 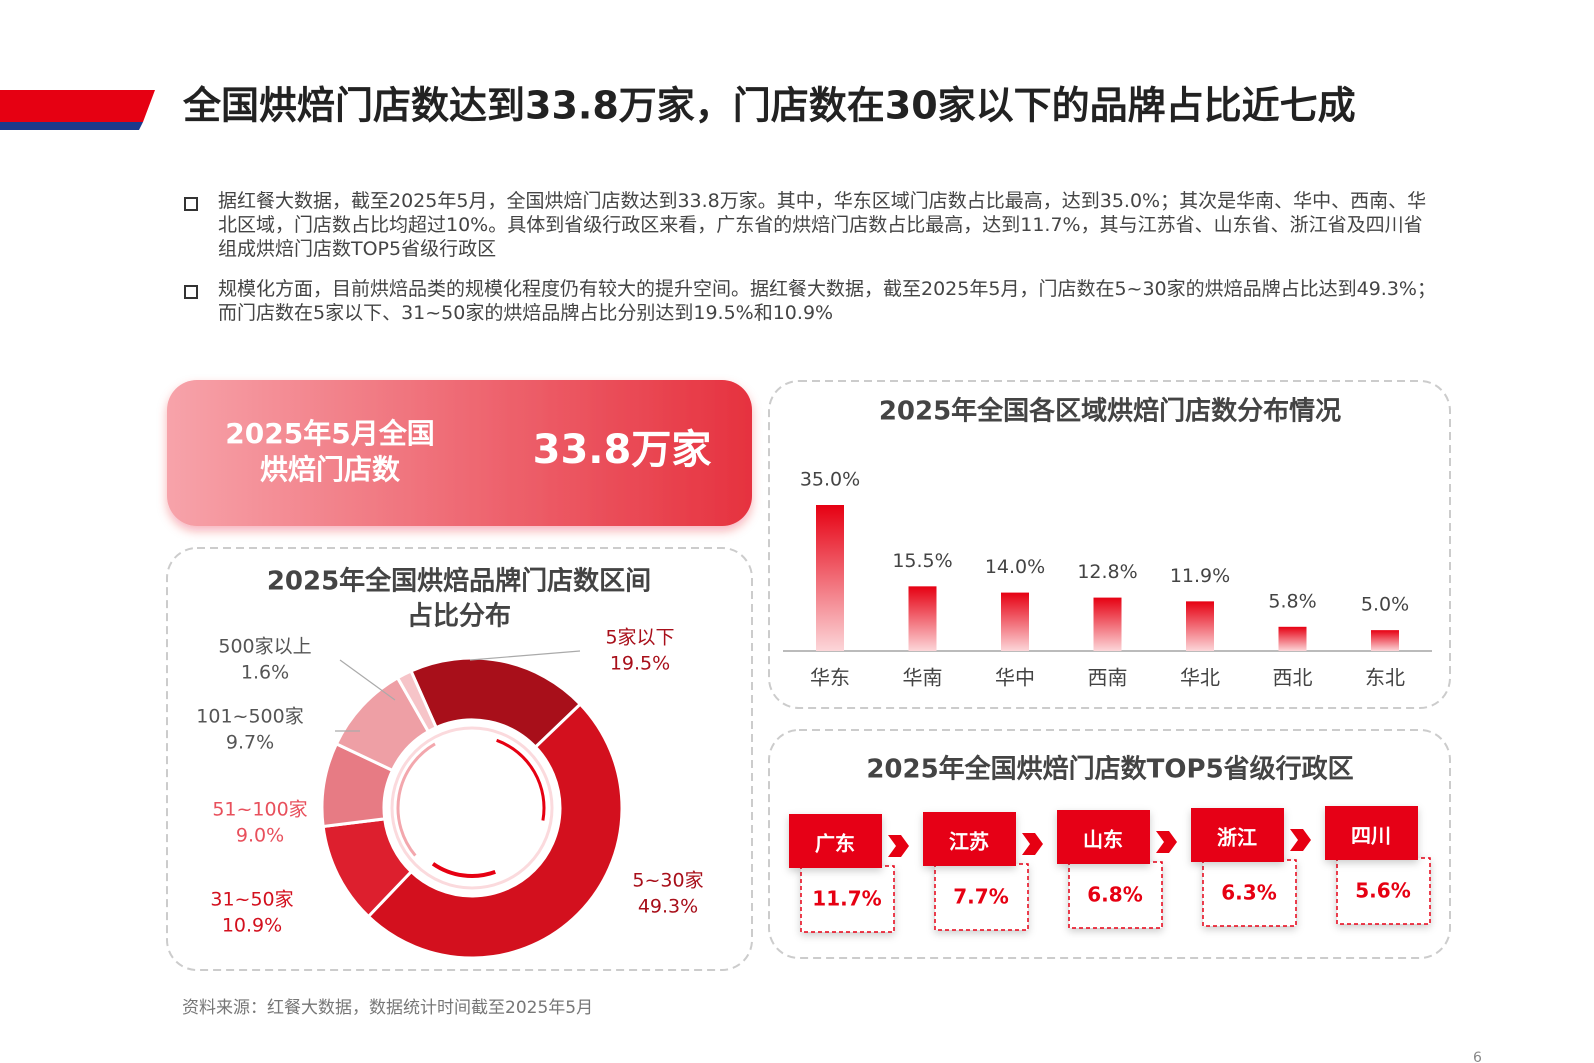 What do you see at coordinates (835, 844) in the screenshot?
I see `province-label: 广东` at bounding box center [835, 844].